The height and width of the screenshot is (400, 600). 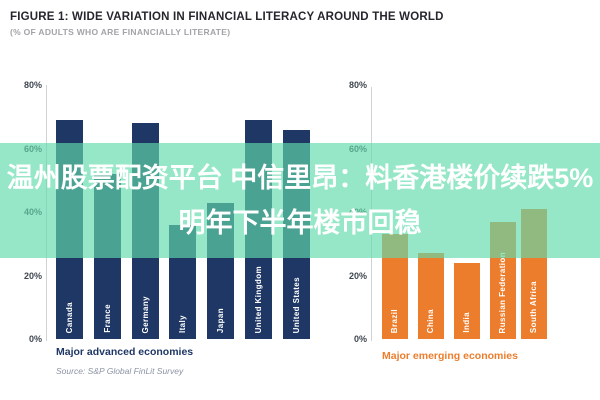 What do you see at coordinates (300, 223) in the screenshot?
I see `headline-line-2: 明年下半年楼市回稳` at bounding box center [300, 223].